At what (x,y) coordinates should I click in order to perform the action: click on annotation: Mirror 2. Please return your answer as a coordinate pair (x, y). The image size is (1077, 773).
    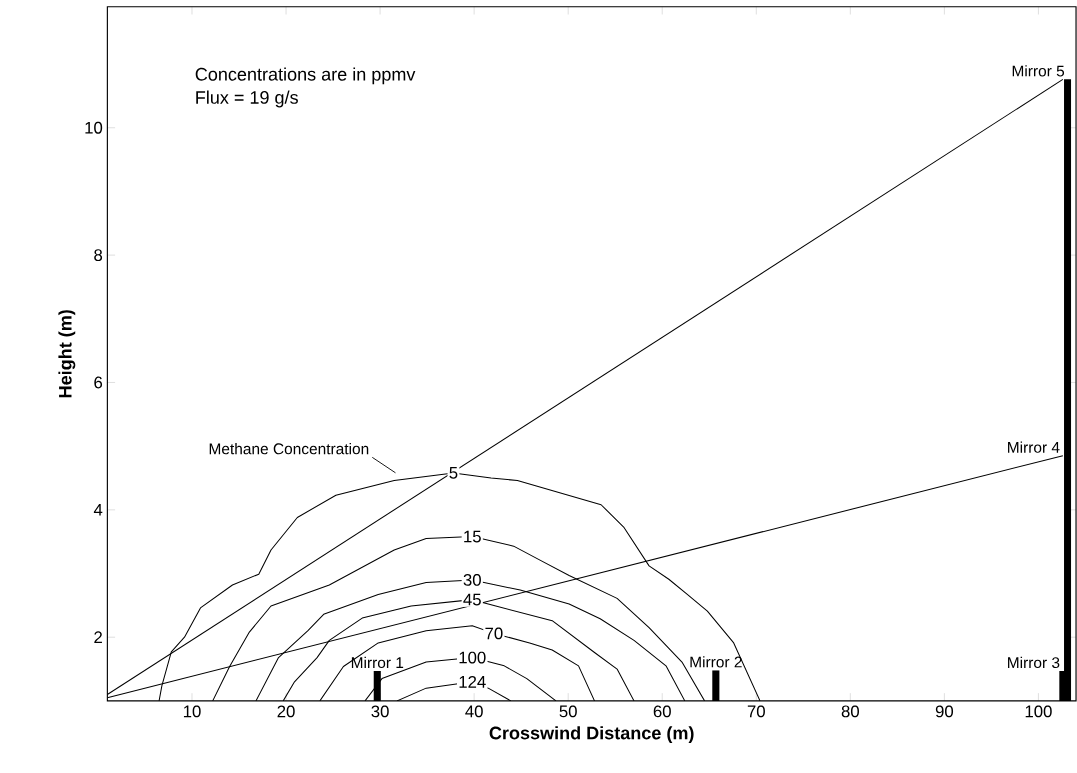
    Looking at the image, I should click on (716, 661).